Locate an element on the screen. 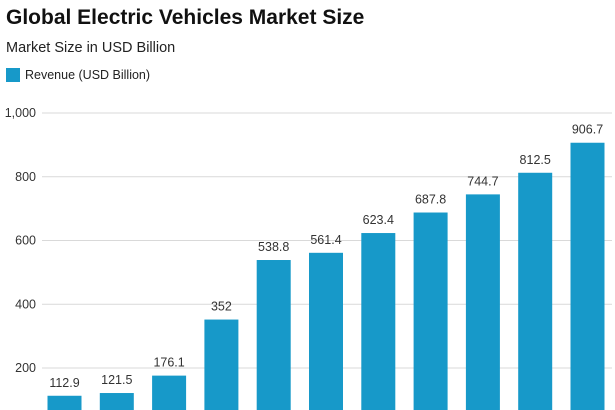 The width and height of the screenshot is (615, 410). y-tick-label: 1,000 is located at coordinates (20, 113).